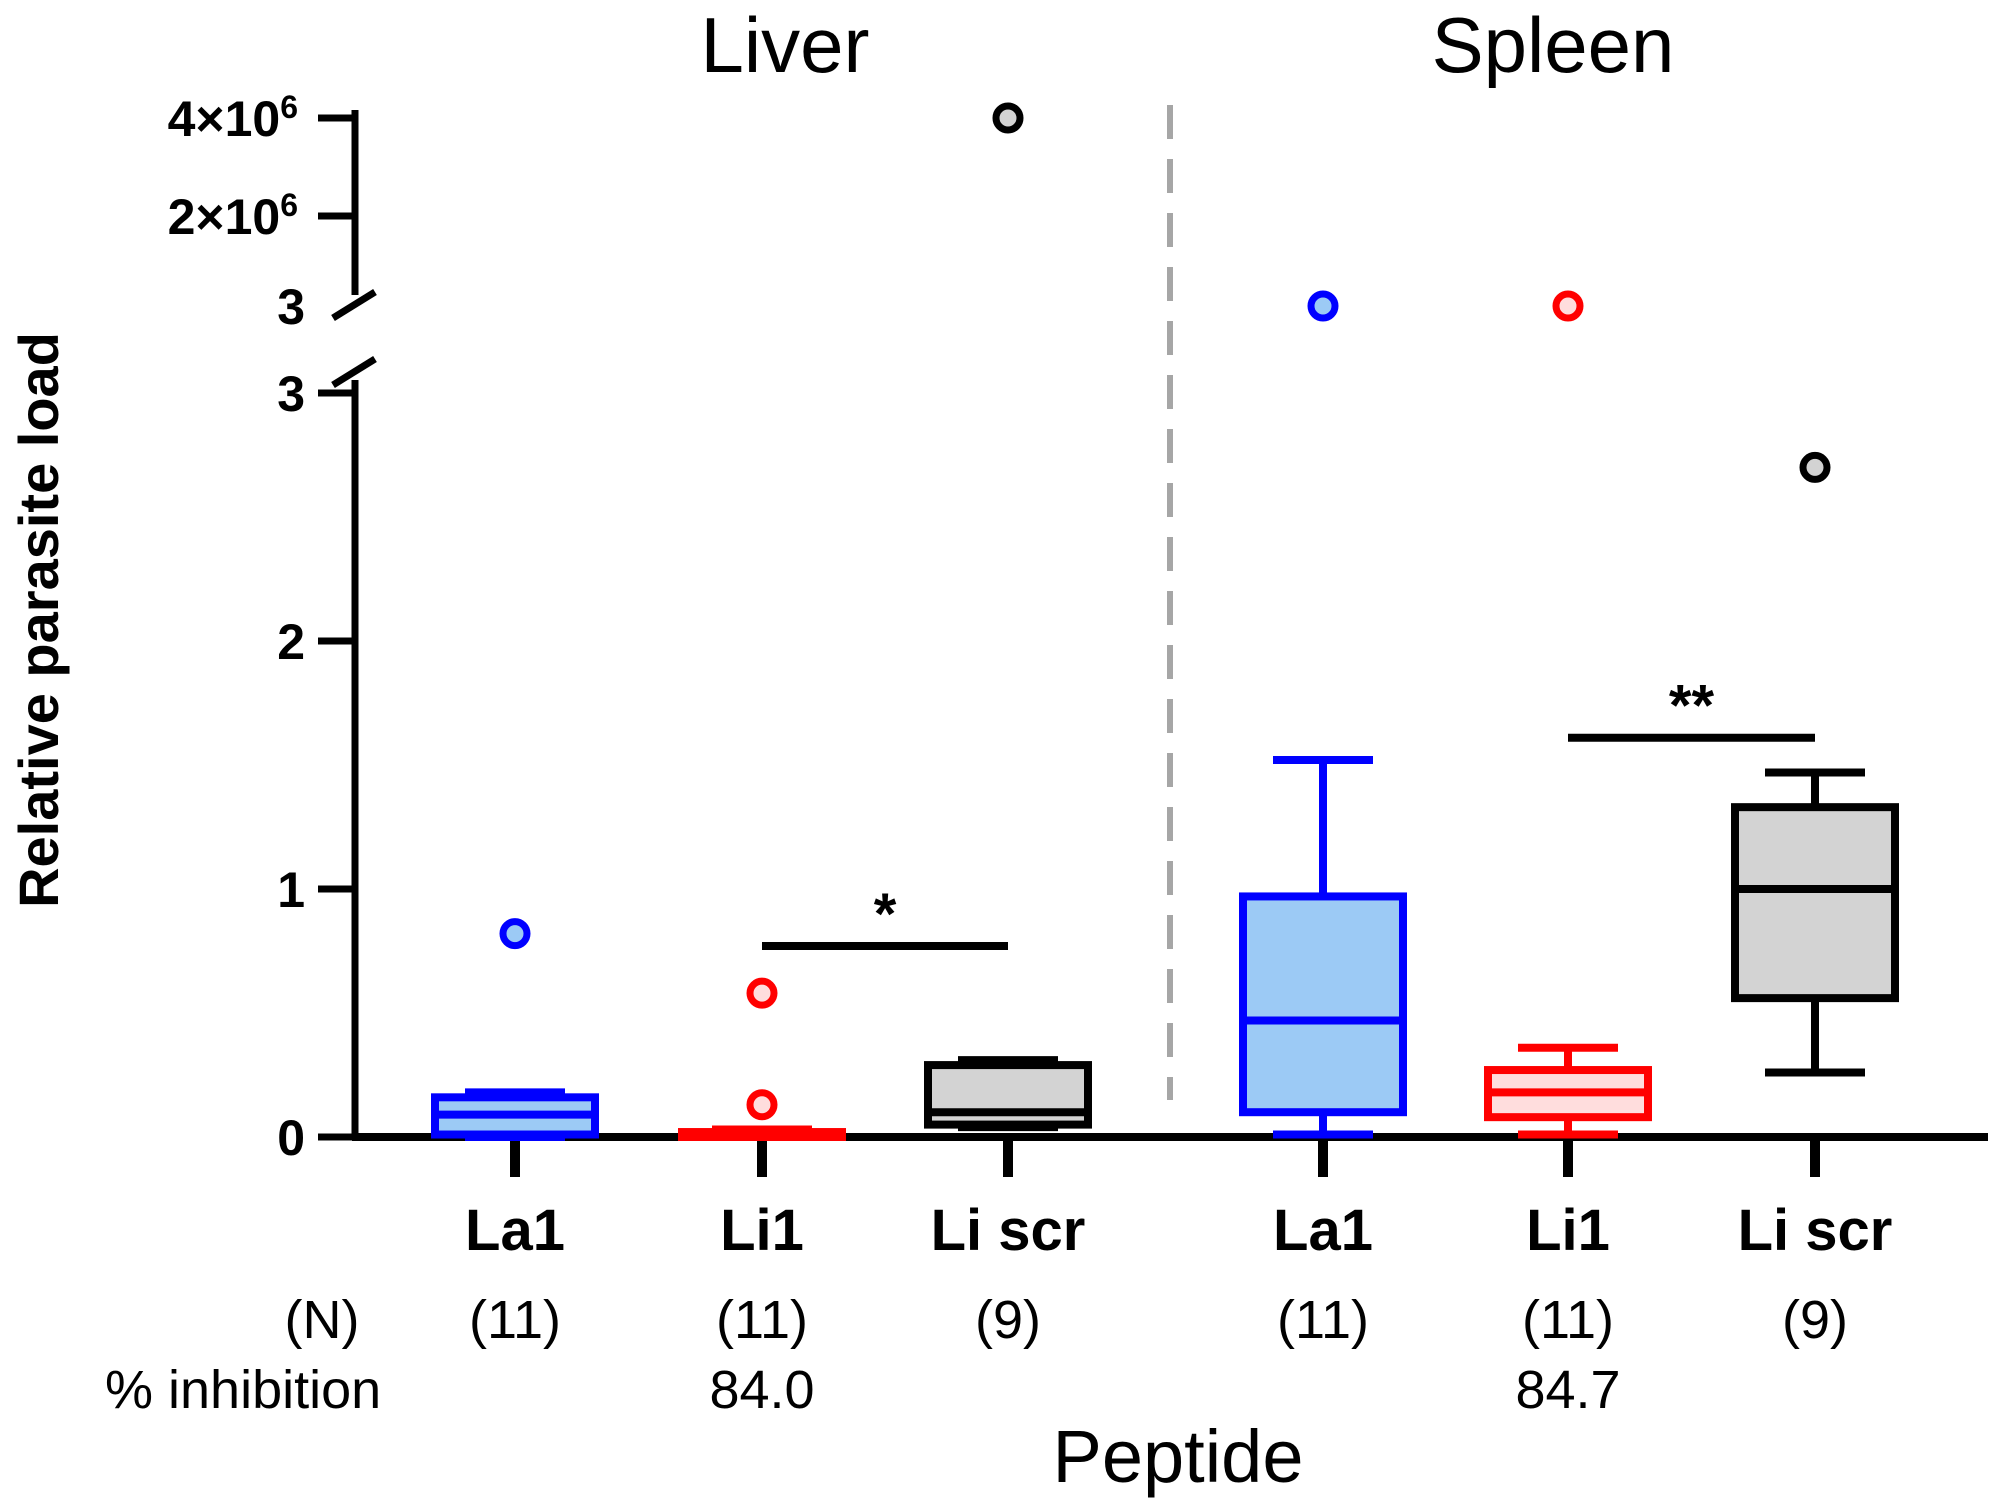 Image resolution: width=1995 pixels, height=1512 pixels. I want to click on axis-break-mark-bottom, so click(354, 372).